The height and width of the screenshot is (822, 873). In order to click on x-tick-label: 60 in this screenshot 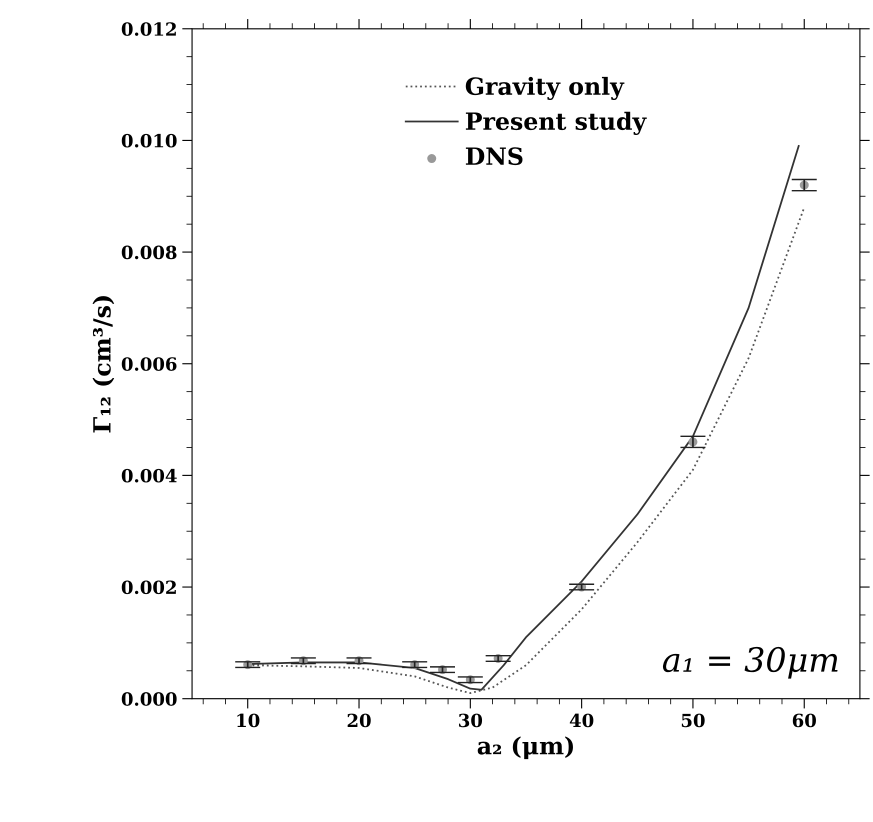, I will do `click(804, 721)`.